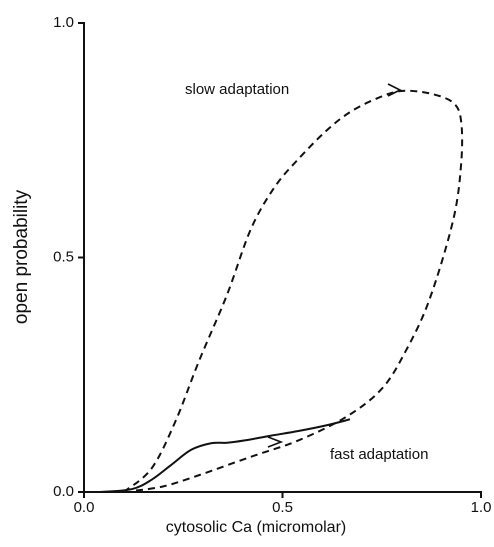 This screenshot has height=547, width=494. I want to click on x-axis-label: cytosolic Ca (micromolar), so click(256, 527).